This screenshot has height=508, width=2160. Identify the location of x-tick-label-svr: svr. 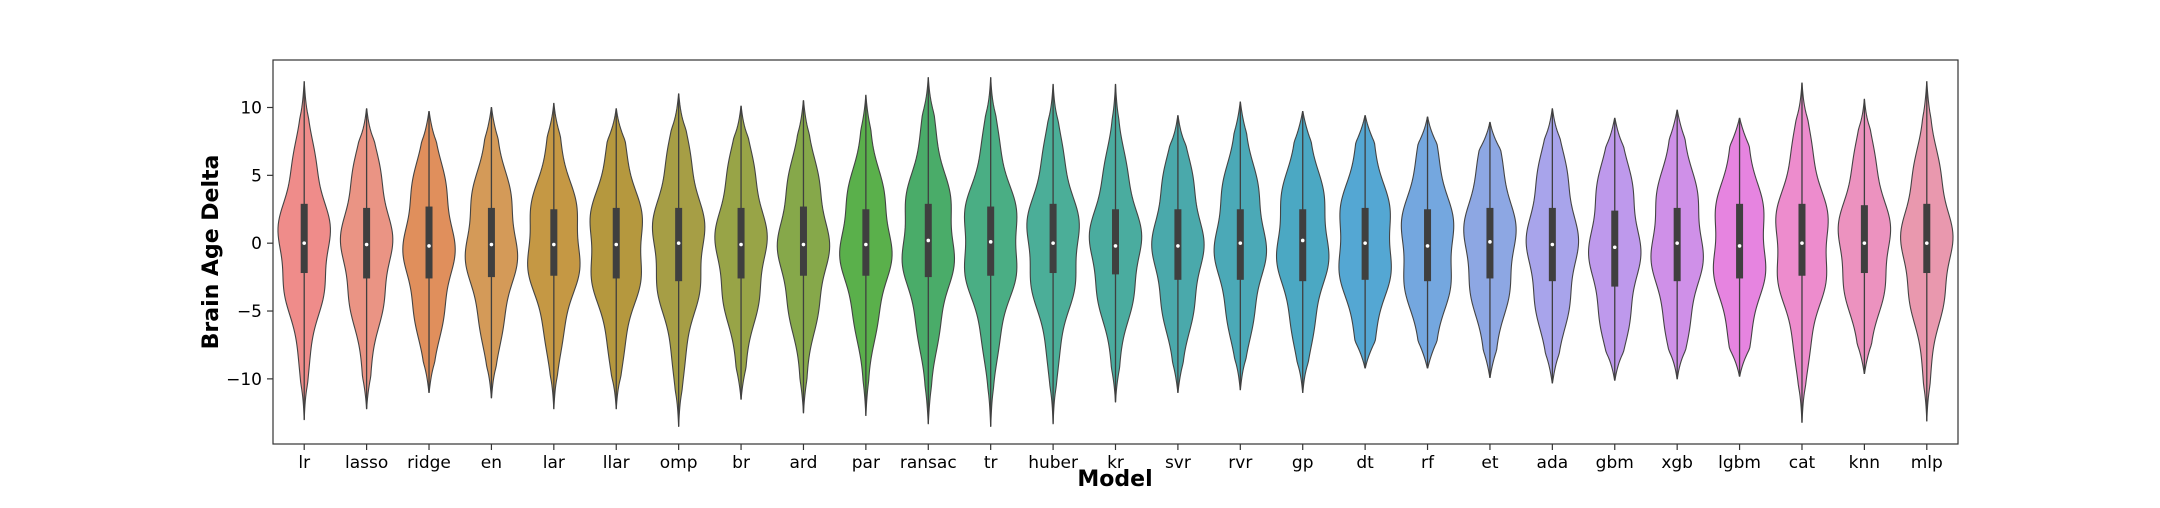
(1178, 463).